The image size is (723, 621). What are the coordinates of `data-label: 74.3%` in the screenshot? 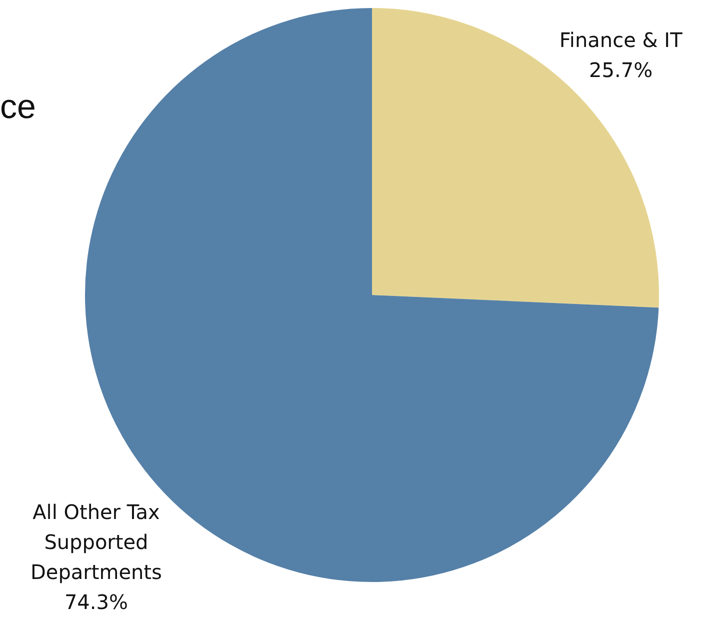 It's located at (96, 602).